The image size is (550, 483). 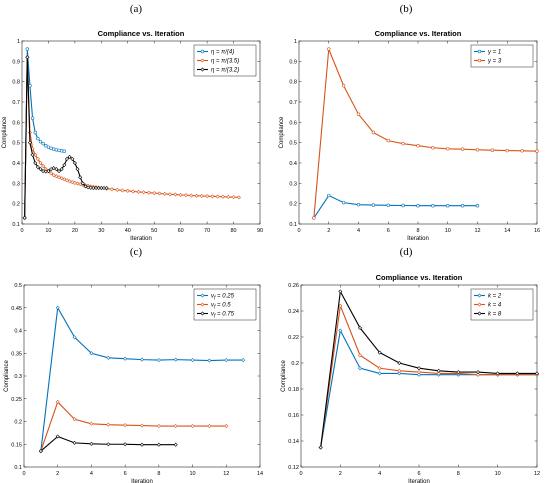 I want to click on y-tick-label: 1, so click(x=295, y=42).